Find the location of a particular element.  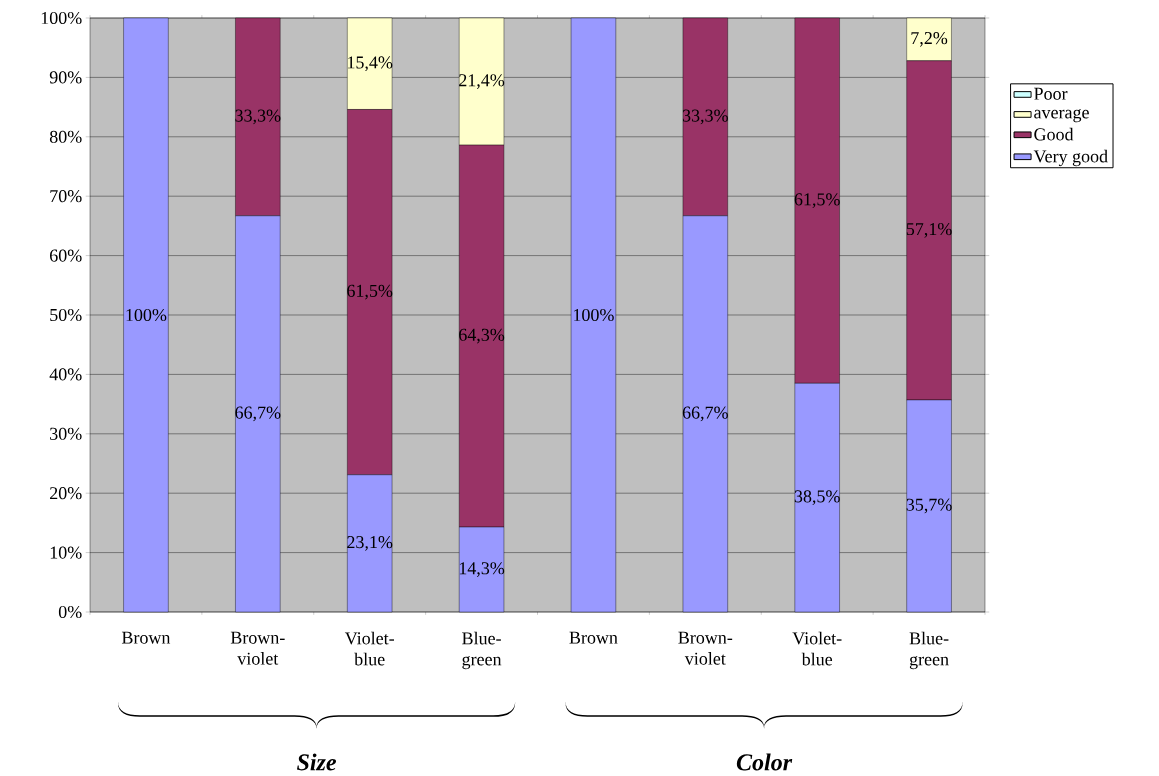

y-tick-label: 40% is located at coordinates (65, 374).